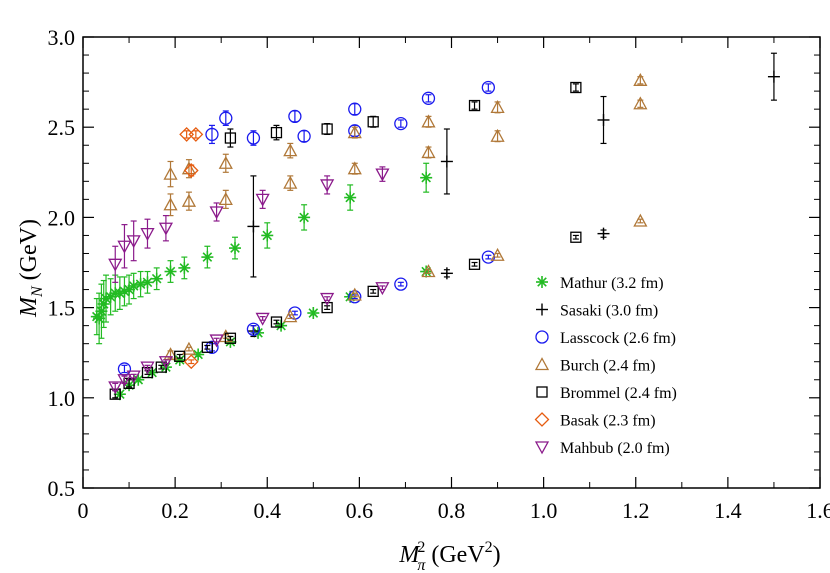  I want to click on x-tick-label: 0.8, so click(452, 510).